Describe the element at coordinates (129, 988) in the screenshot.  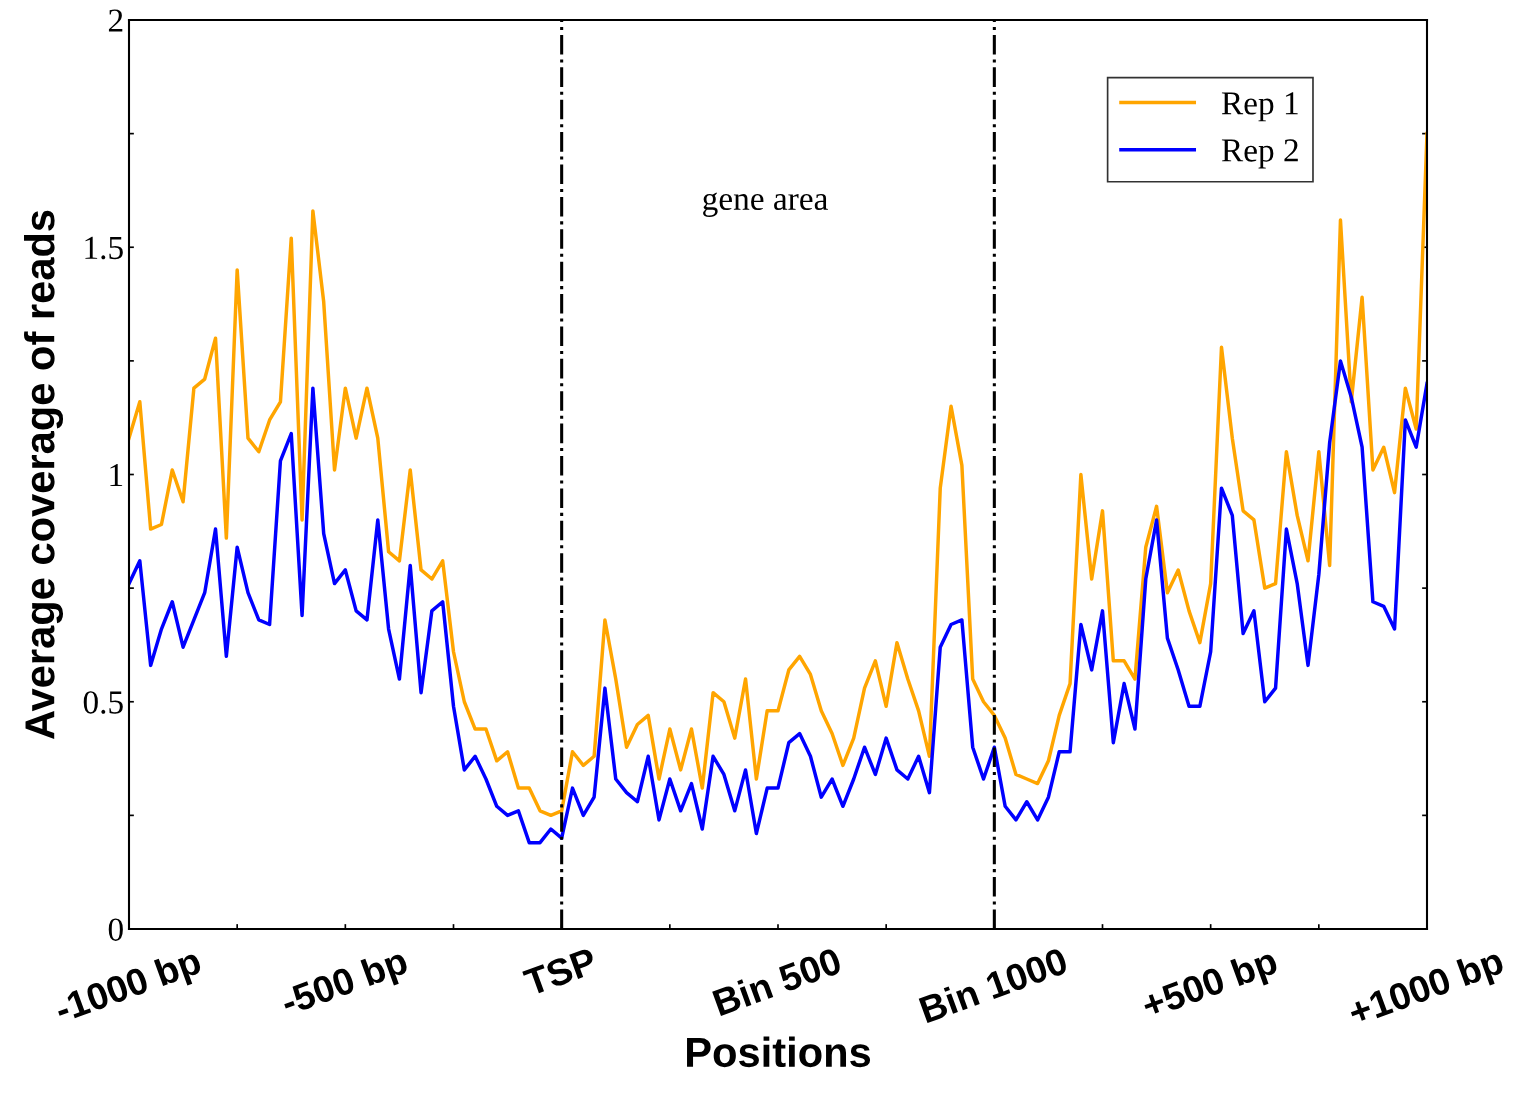
I see `x-tick-label: -1000 bp` at that location.